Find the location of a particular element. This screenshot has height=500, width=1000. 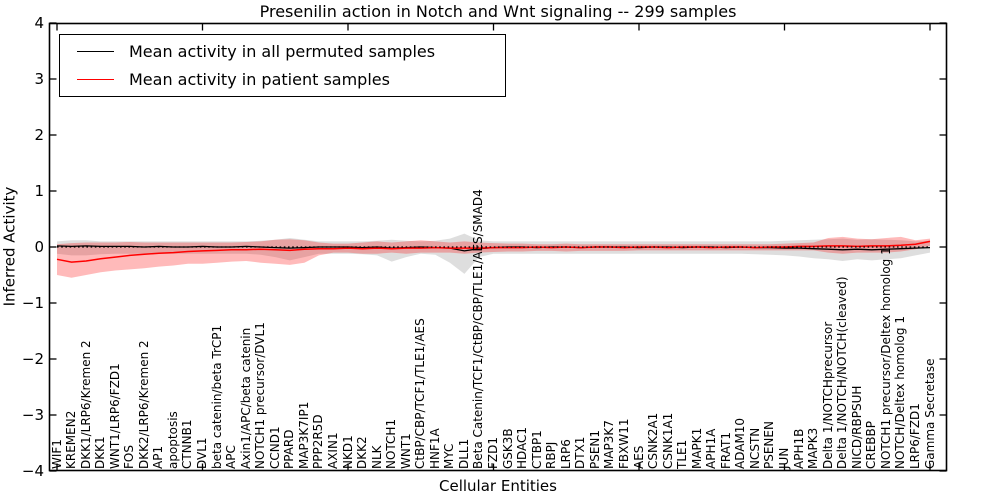

x-category-label: Gamma Secretase is located at coordinates (929, 413).